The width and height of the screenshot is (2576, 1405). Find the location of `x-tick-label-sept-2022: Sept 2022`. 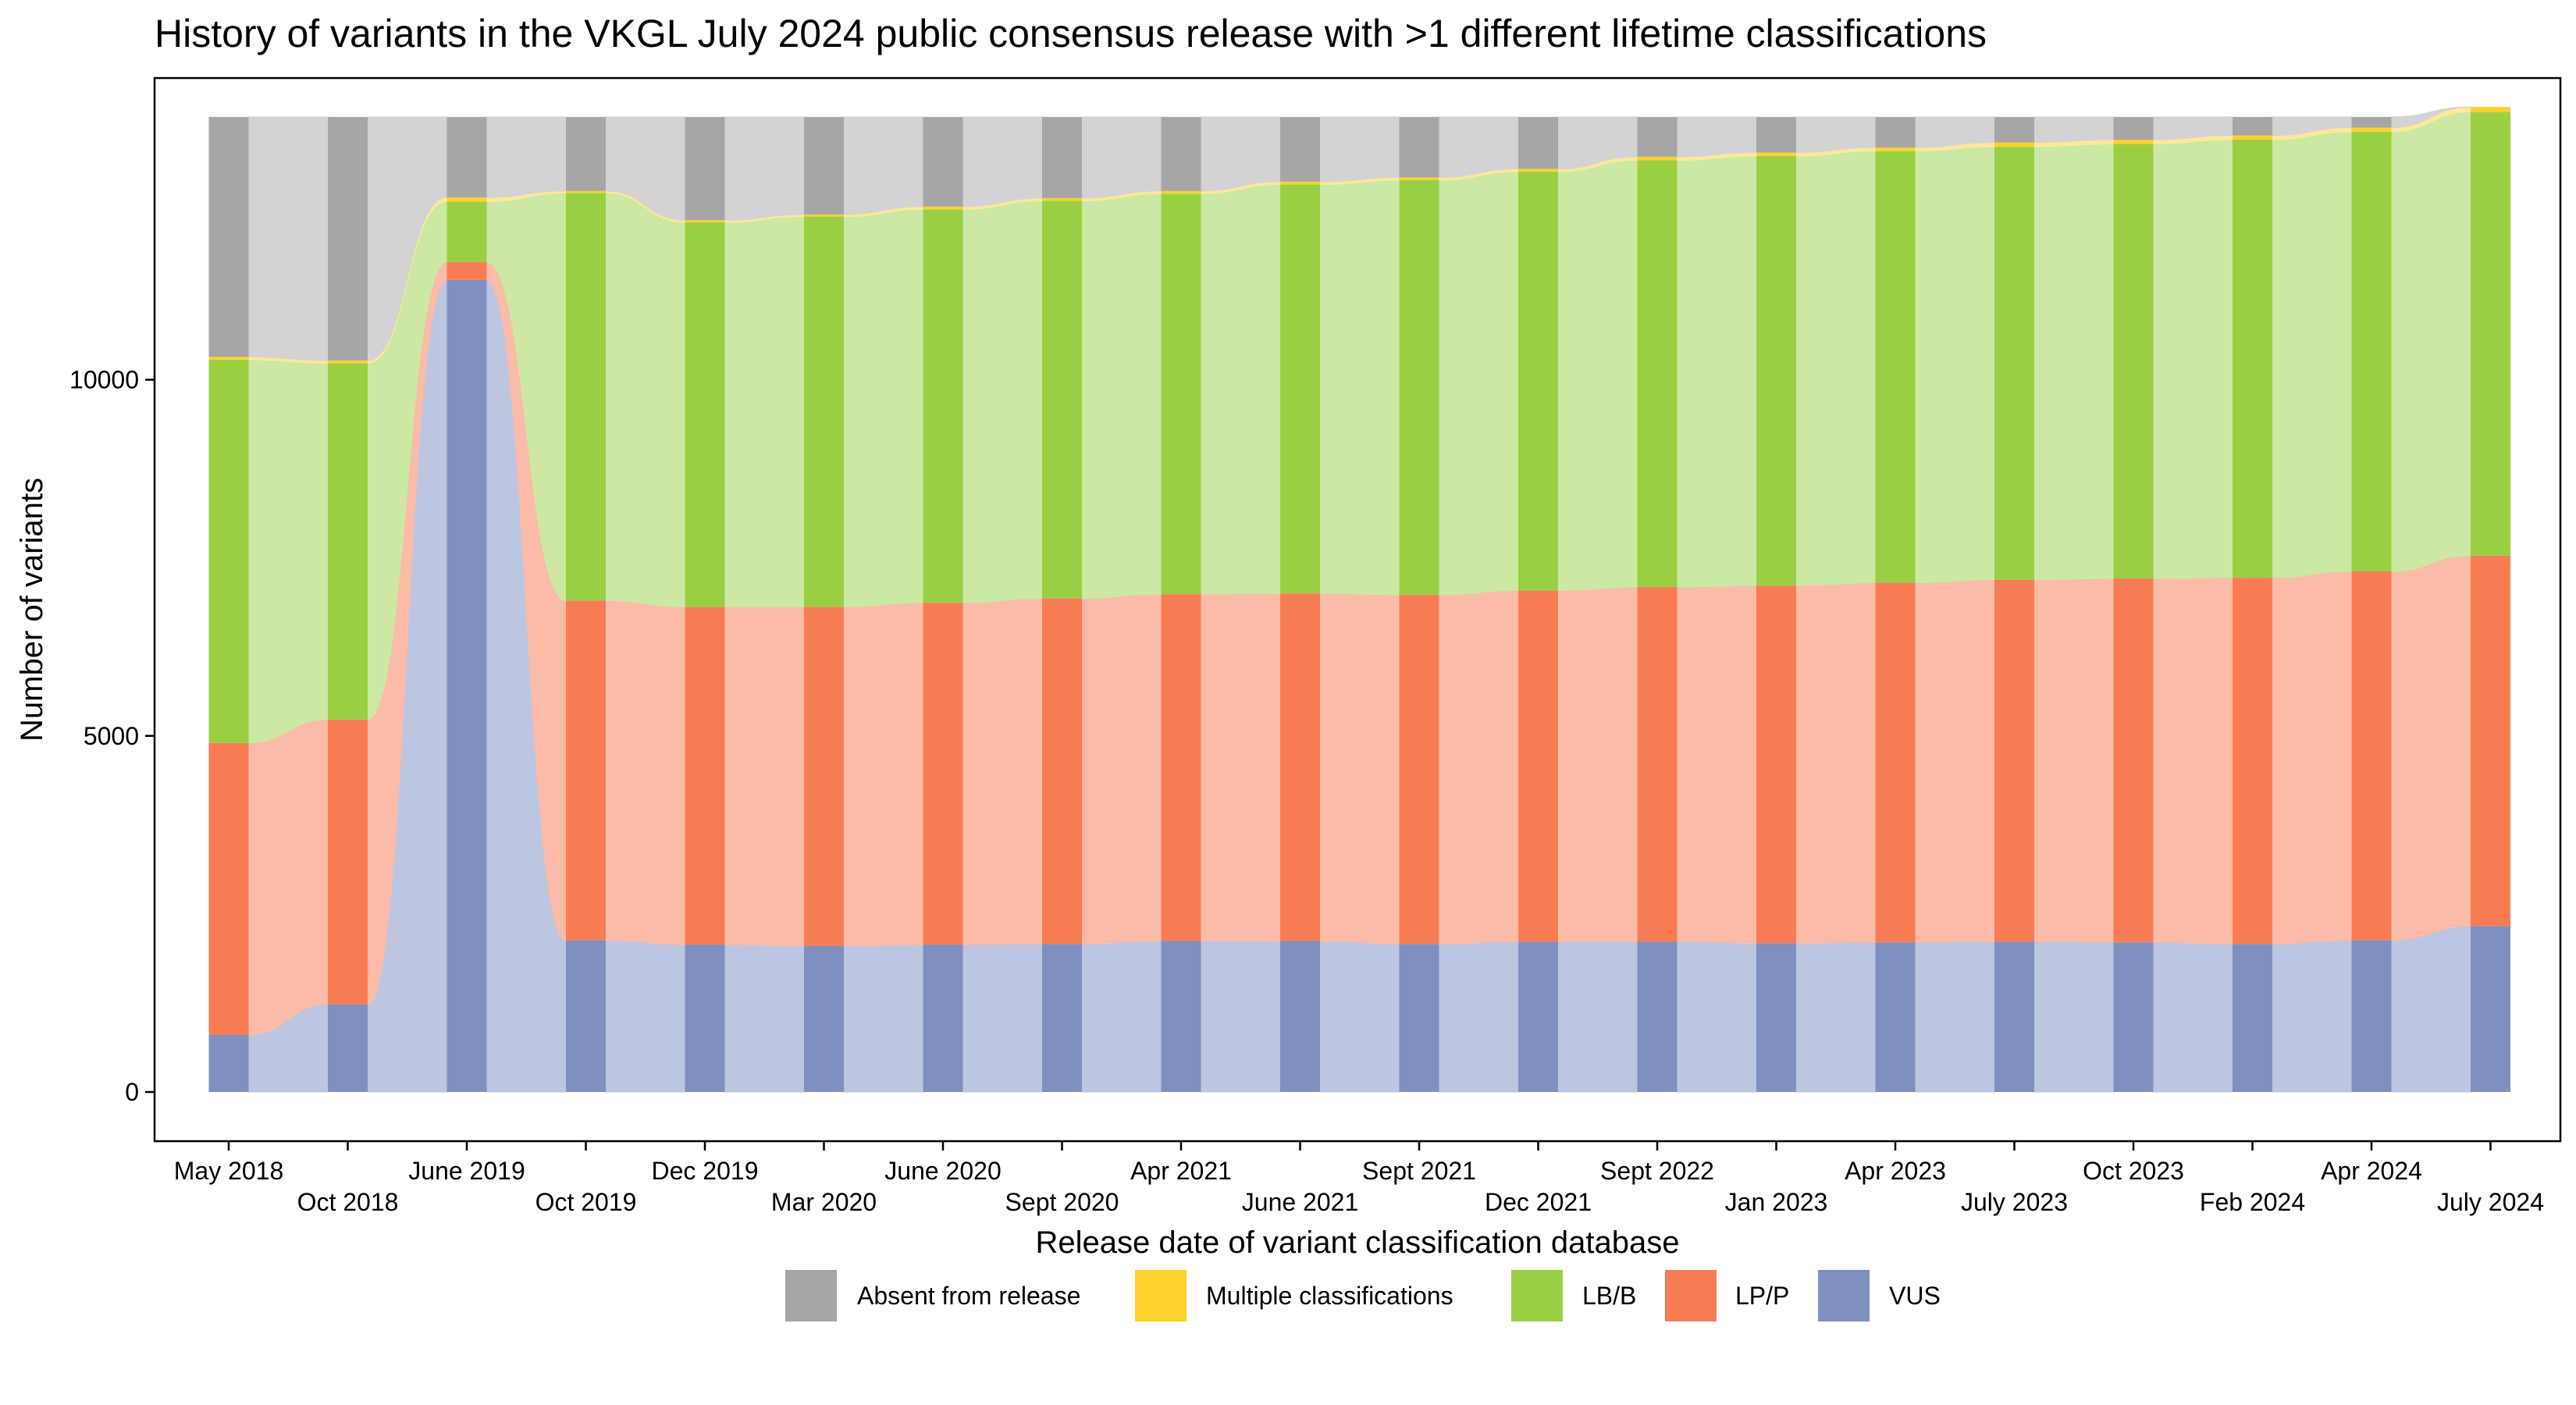

x-tick-label-sept-2022: Sept 2022 is located at coordinates (1657, 1171).